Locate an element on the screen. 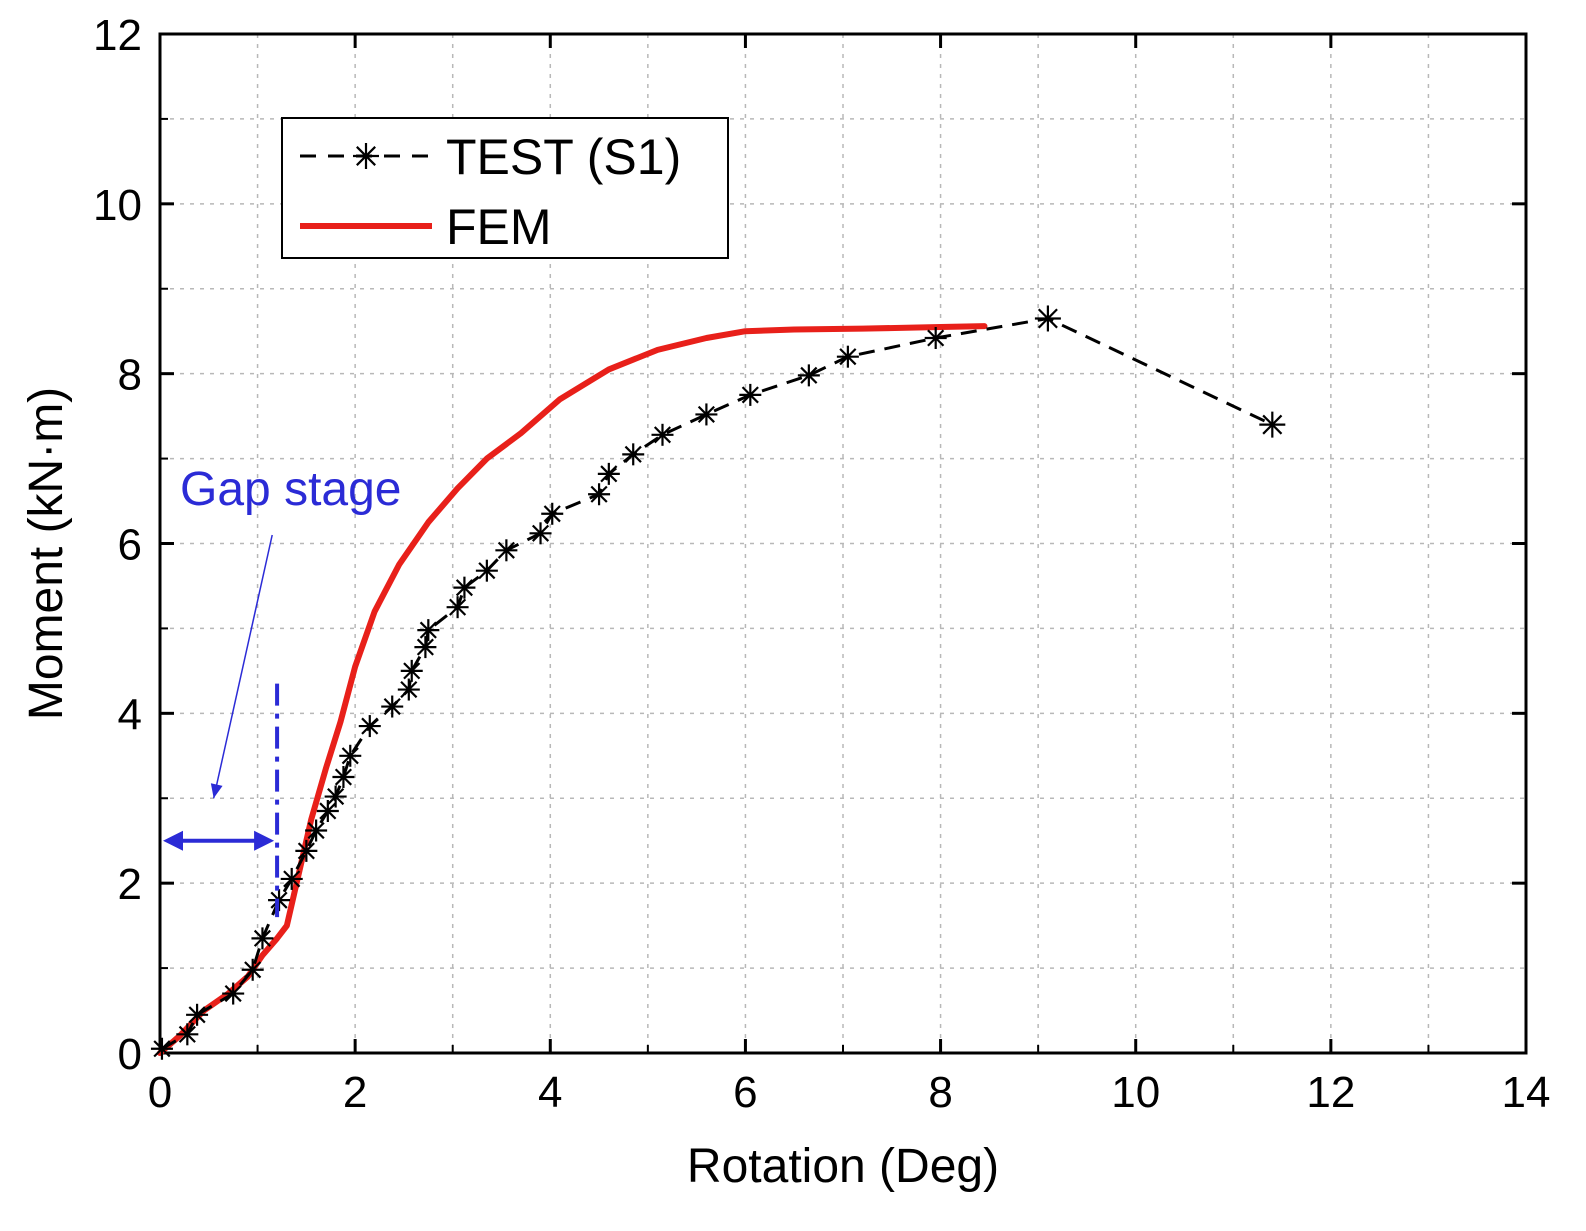 The height and width of the screenshot is (1231, 1586). gap-stage-pointer is located at coordinates (242, 666).